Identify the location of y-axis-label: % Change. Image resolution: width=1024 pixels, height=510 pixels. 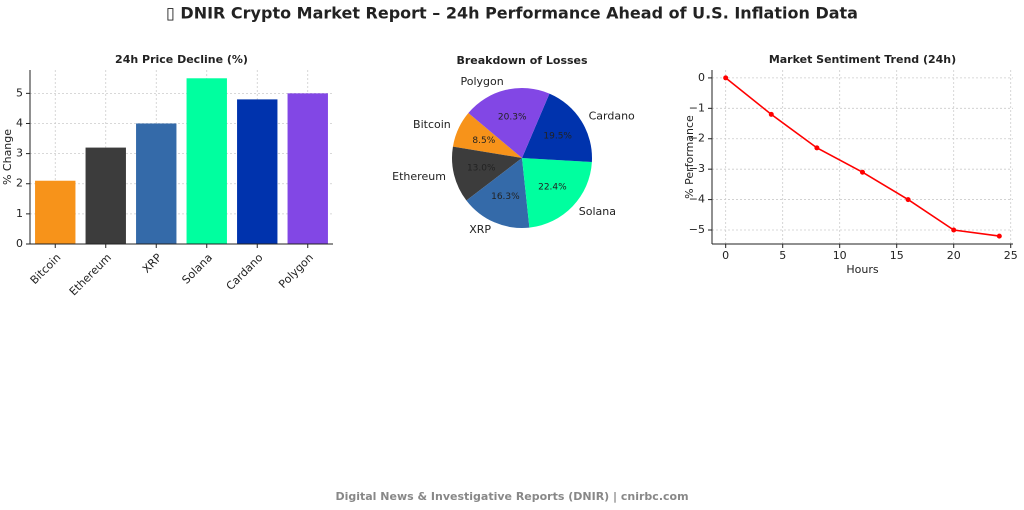
(7, 157).